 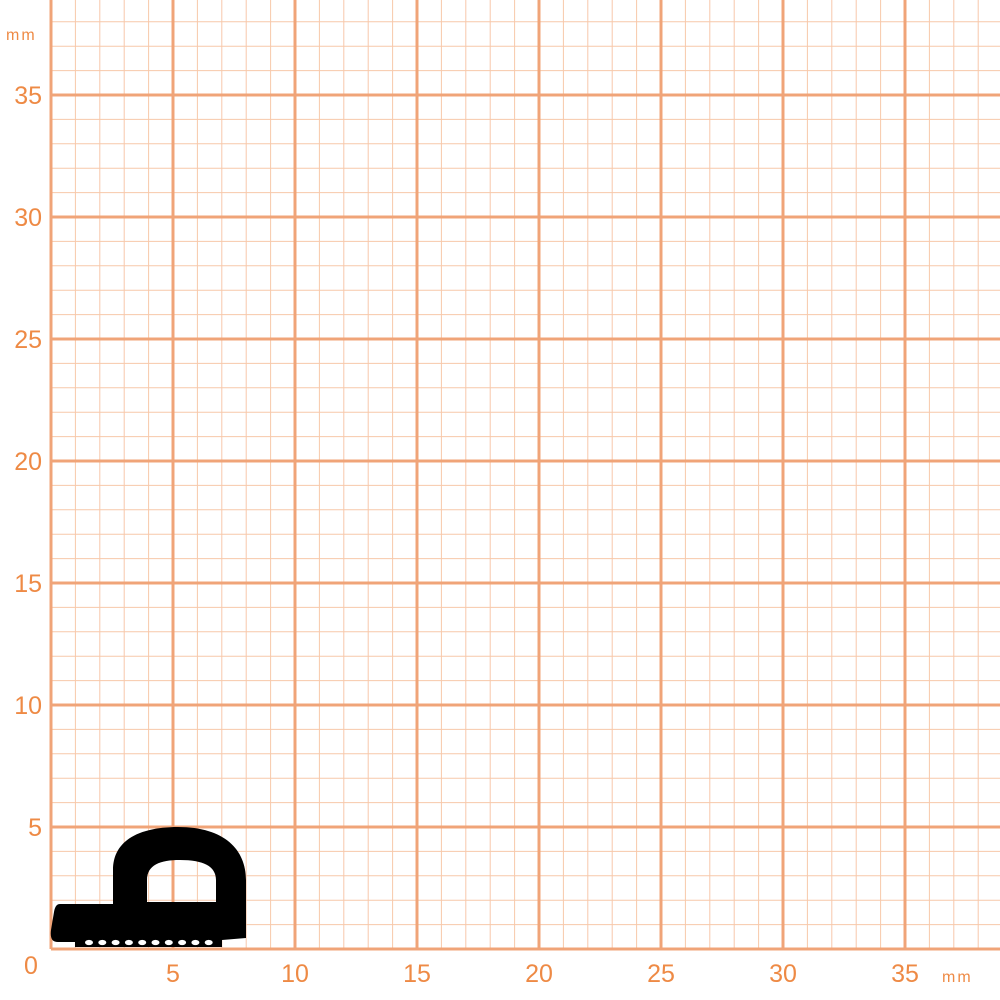 I want to click on x-tick-label: 25, so click(x=661, y=974).